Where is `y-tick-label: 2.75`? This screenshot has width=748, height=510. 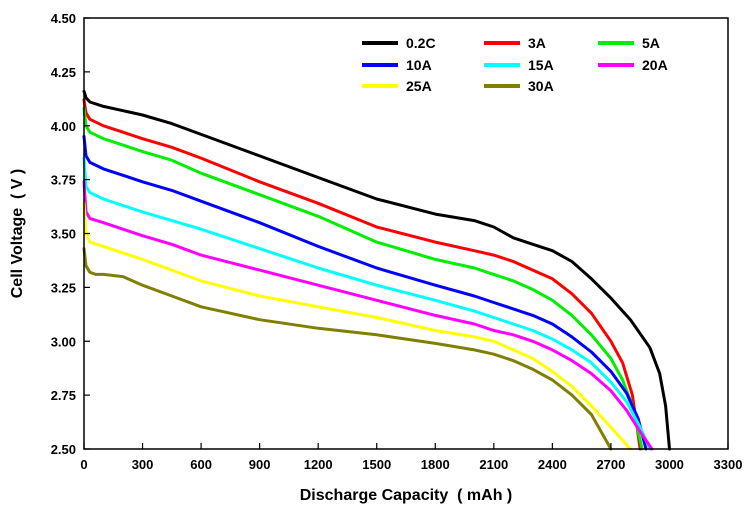
y-tick-label: 2.75 is located at coordinates (63, 395).